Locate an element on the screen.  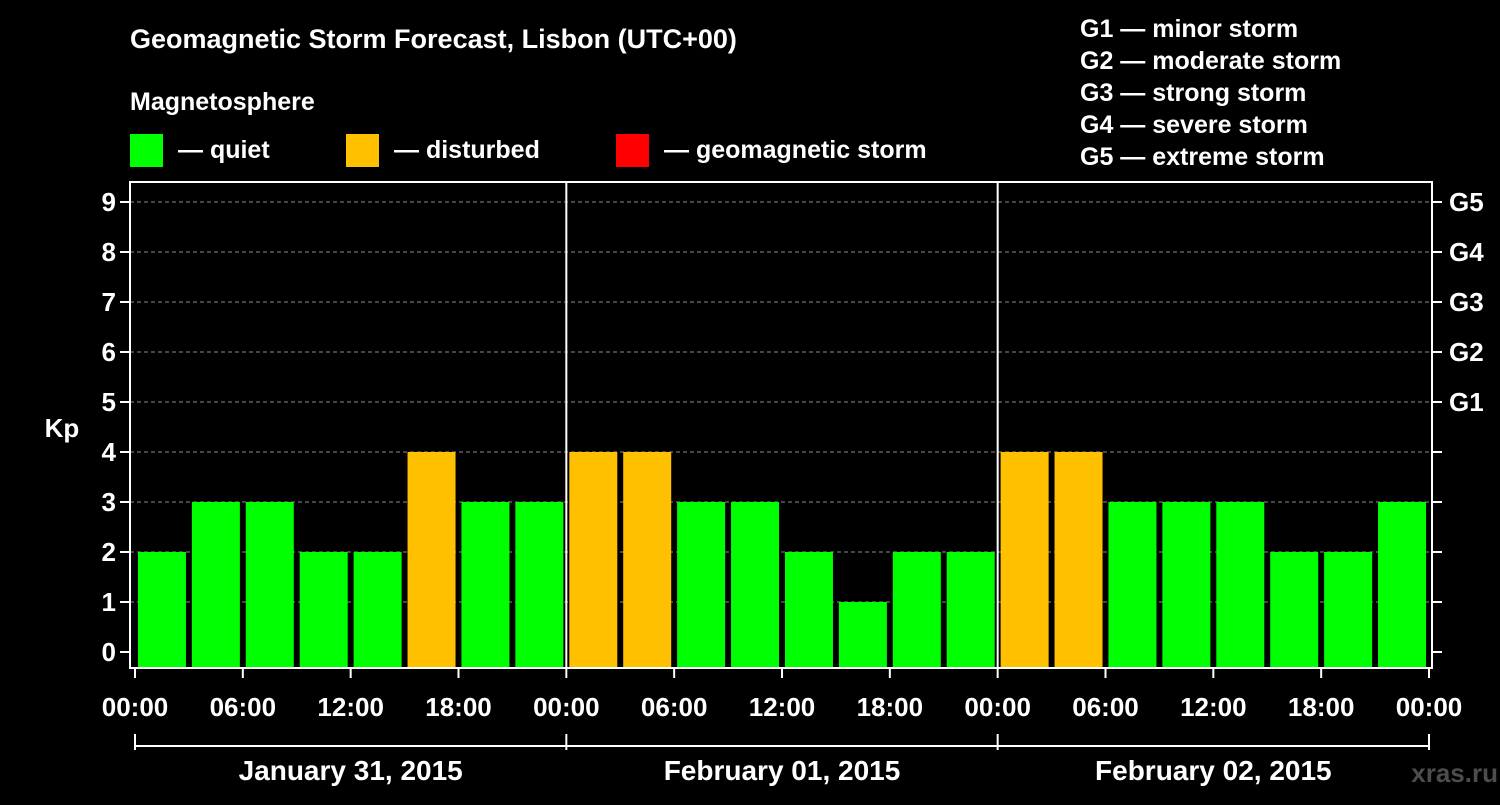
storm-scale-label-g1: G1 is located at coordinates (1466, 402).